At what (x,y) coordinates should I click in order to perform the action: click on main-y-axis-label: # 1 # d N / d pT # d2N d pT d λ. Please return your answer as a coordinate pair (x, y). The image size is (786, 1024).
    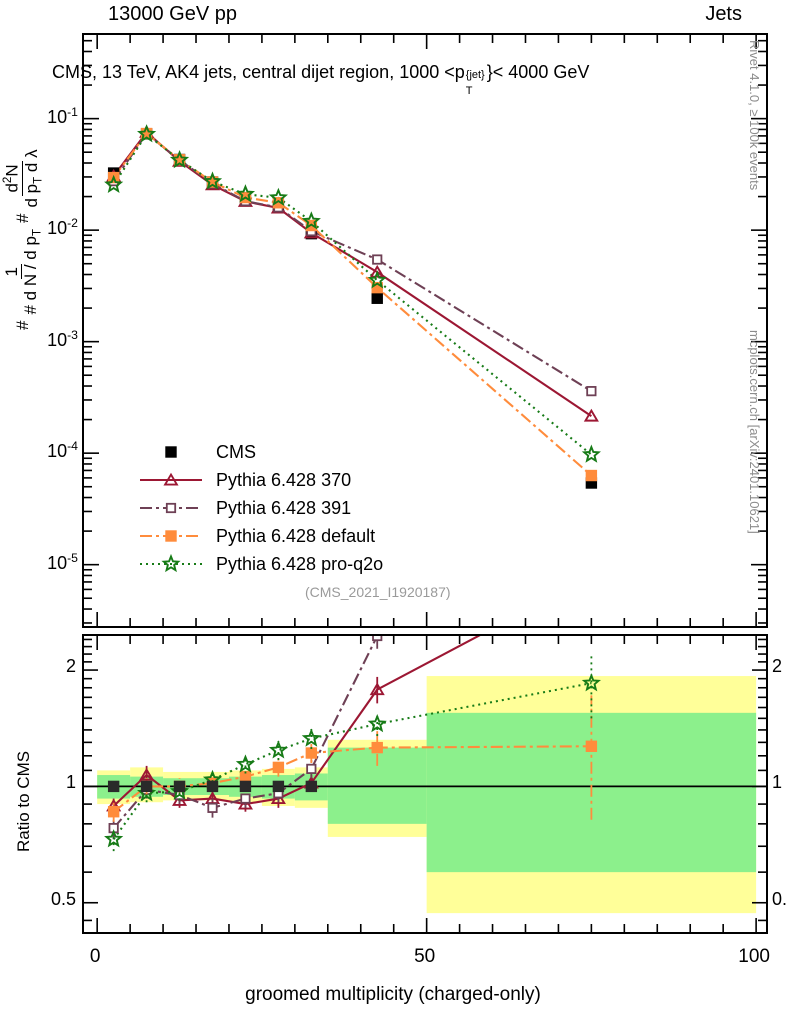
    Looking at the image, I should click on (23, 180).